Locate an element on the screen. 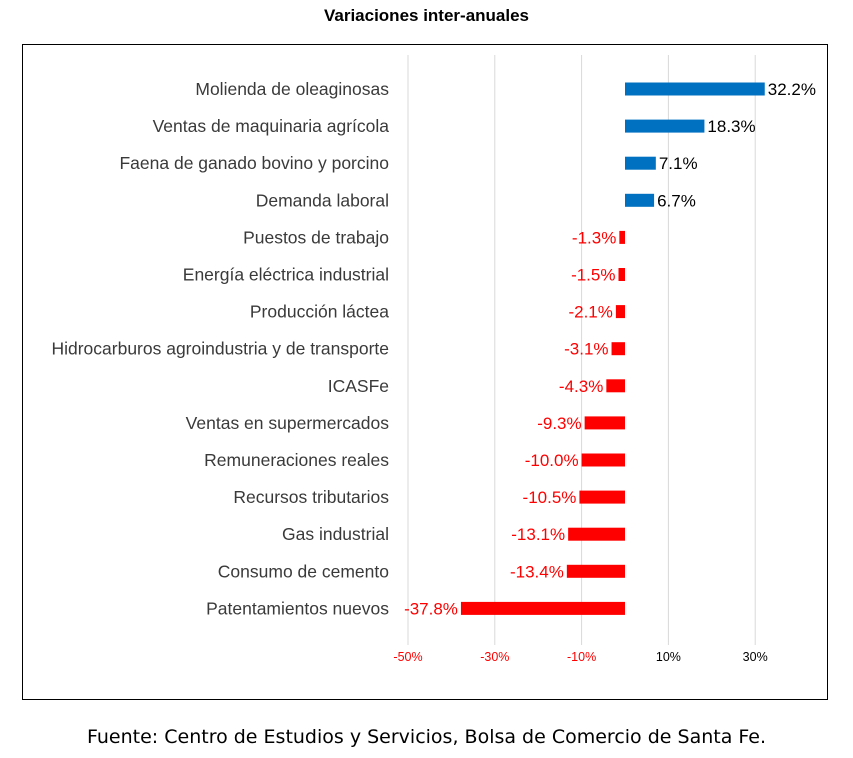  category-label-4: Puestos de trabajo is located at coordinates (316, 237).